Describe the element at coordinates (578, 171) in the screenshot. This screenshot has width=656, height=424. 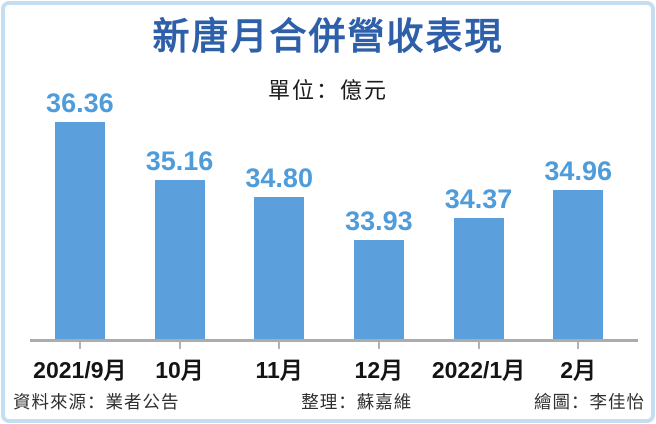
I see `bar-value-label: 34.96` at that location.